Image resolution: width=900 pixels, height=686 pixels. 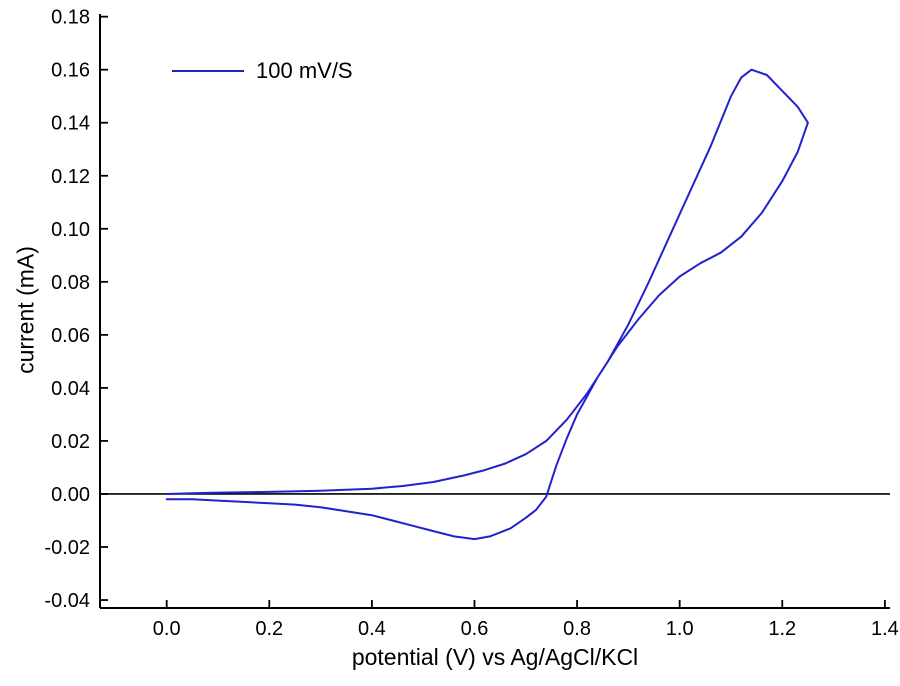 What do you see at coordinates (70, 230) in the screenshot?
I see `y-tick-label: 0.10` at bounding box center [70, 230].